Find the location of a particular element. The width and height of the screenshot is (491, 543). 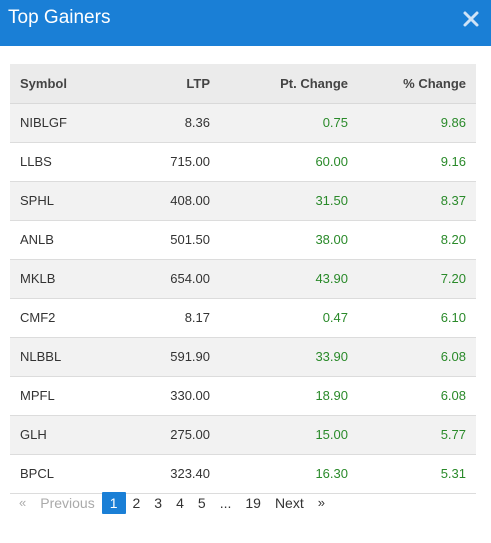

cell-pt-change: 31.50 is located at coordinates (289, 201).